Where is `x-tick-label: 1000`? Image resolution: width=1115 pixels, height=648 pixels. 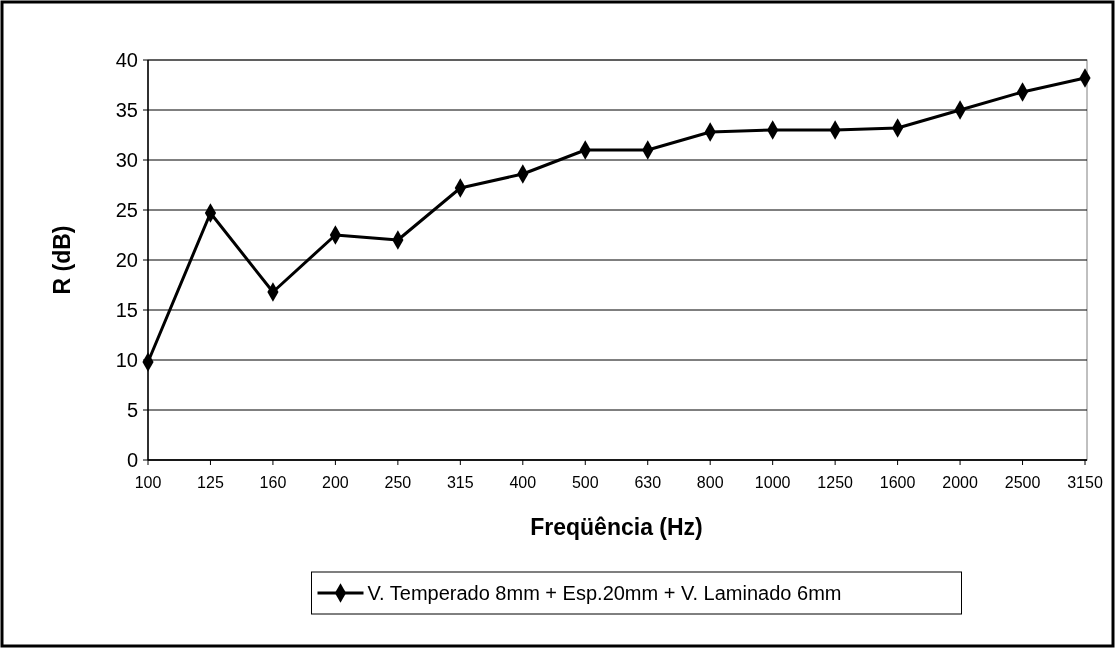
x-tick-label: 1000 is located at coordinates (772, 482).